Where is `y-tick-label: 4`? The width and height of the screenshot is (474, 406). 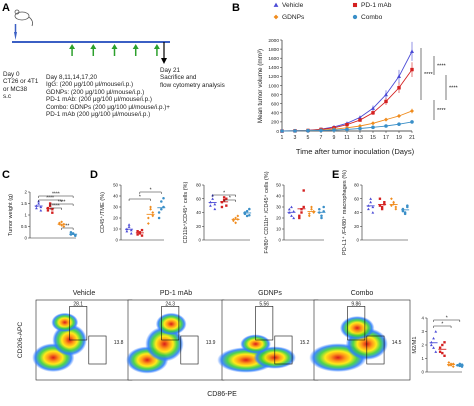 y-tick-label: 4 is located at coordinates (423, 318).